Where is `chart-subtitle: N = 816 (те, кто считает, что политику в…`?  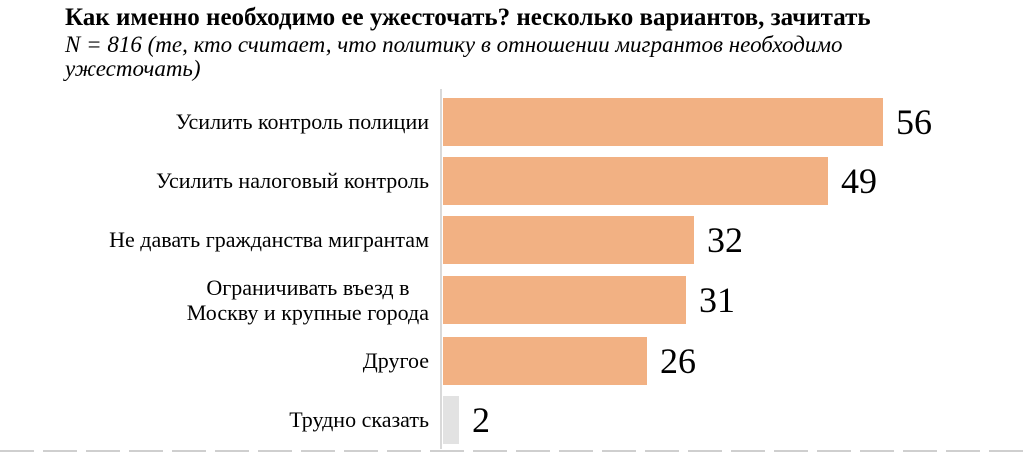
chart-subtitle: N = 816 (те, кто считает, что политику в… is located at coordinates (454, 56).